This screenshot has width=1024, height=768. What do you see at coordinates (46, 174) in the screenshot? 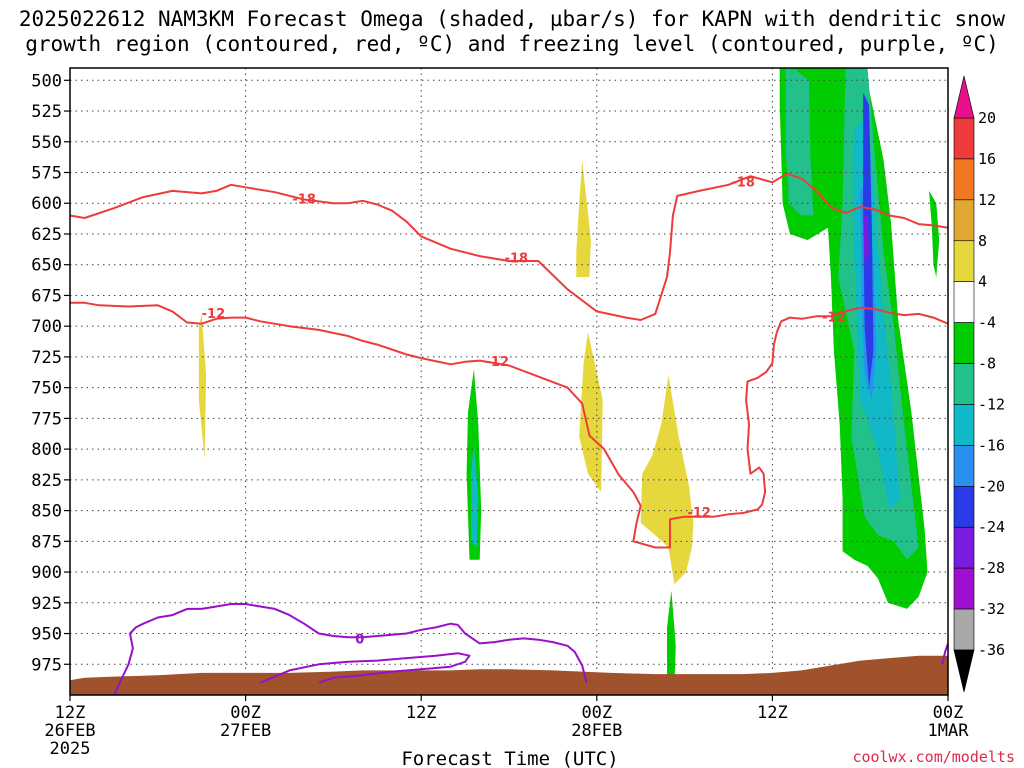
I see `y-tick-label-3: 575` at bounding box center [46, 174].